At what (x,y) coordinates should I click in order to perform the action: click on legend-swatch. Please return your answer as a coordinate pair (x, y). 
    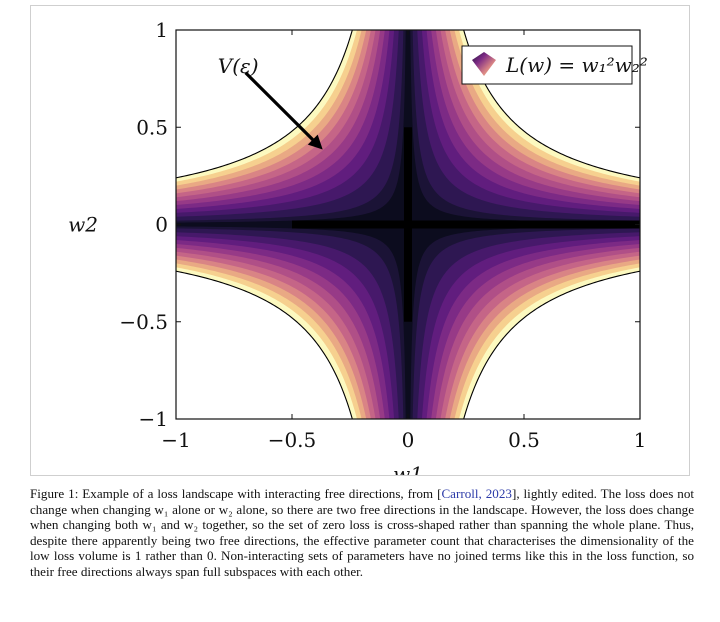
    Looking at the image, I should click on (484, 64).